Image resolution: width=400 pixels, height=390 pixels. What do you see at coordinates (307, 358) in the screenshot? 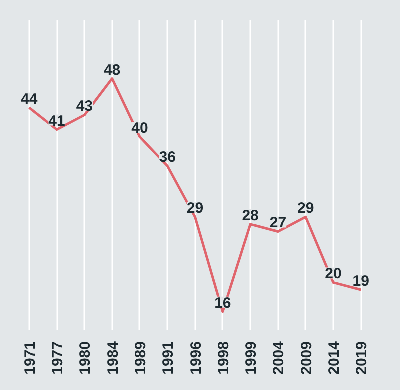
I see `x-tick-label: 2009` at bounding box center [307, 358].